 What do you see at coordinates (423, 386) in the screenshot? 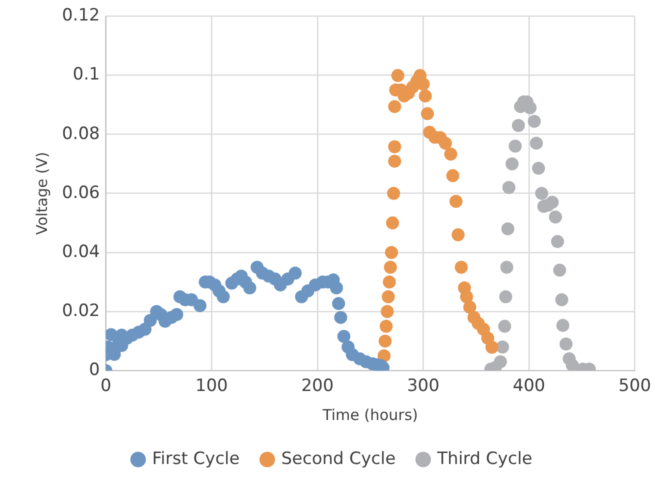
I see `x-tick-label: 300` at bounding box center [423, 386].